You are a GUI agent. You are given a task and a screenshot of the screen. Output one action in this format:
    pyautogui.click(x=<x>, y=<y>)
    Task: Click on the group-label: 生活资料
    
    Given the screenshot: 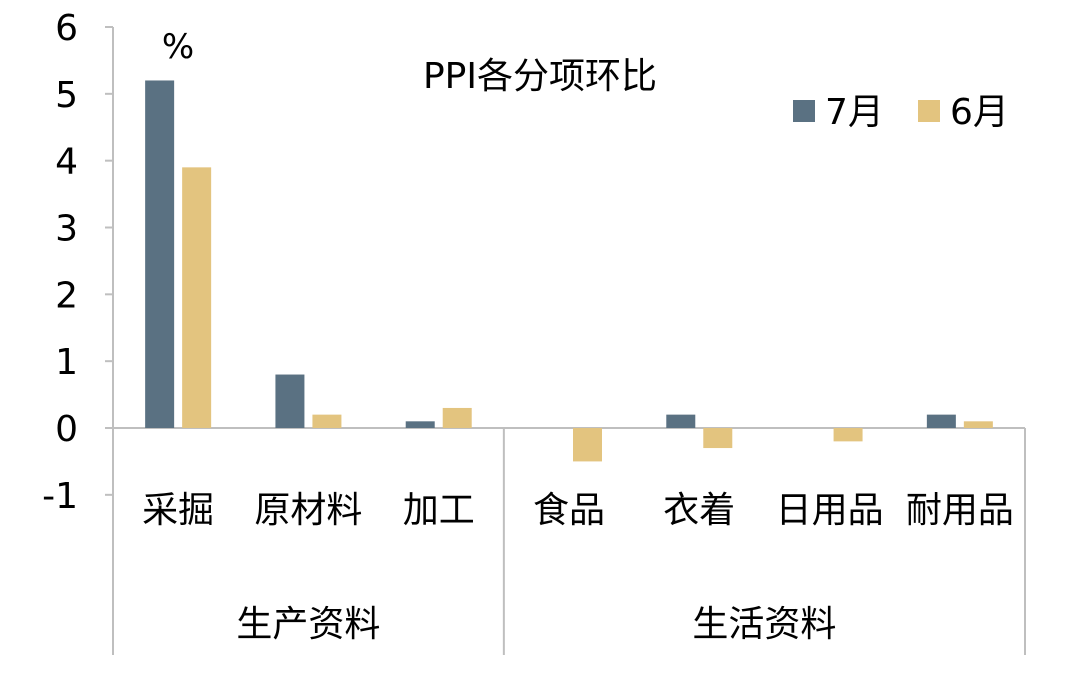 What is the action you would take?
    pyautogui.click(x=764, y=624)
    